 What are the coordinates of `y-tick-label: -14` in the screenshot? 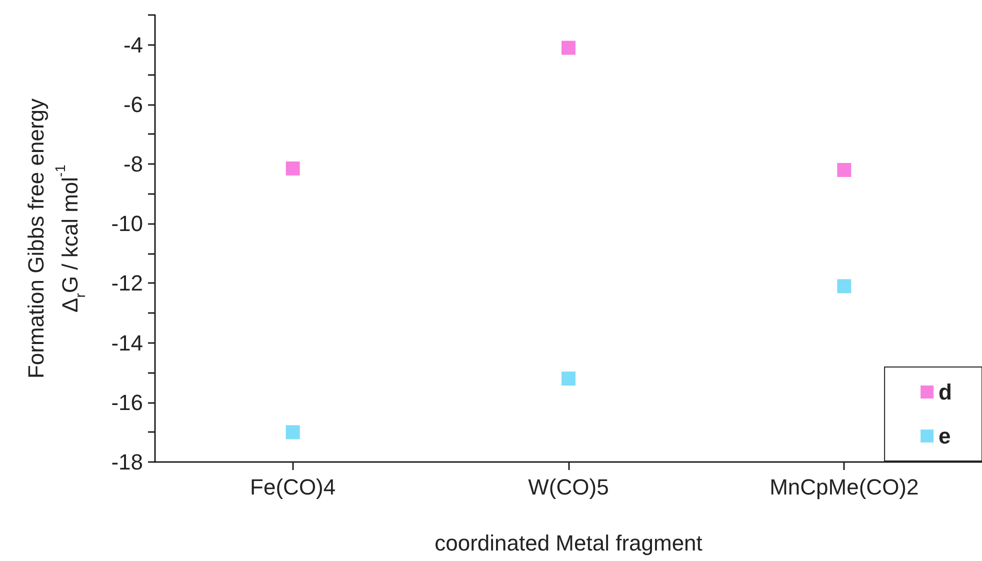 It's located at (127, 343).